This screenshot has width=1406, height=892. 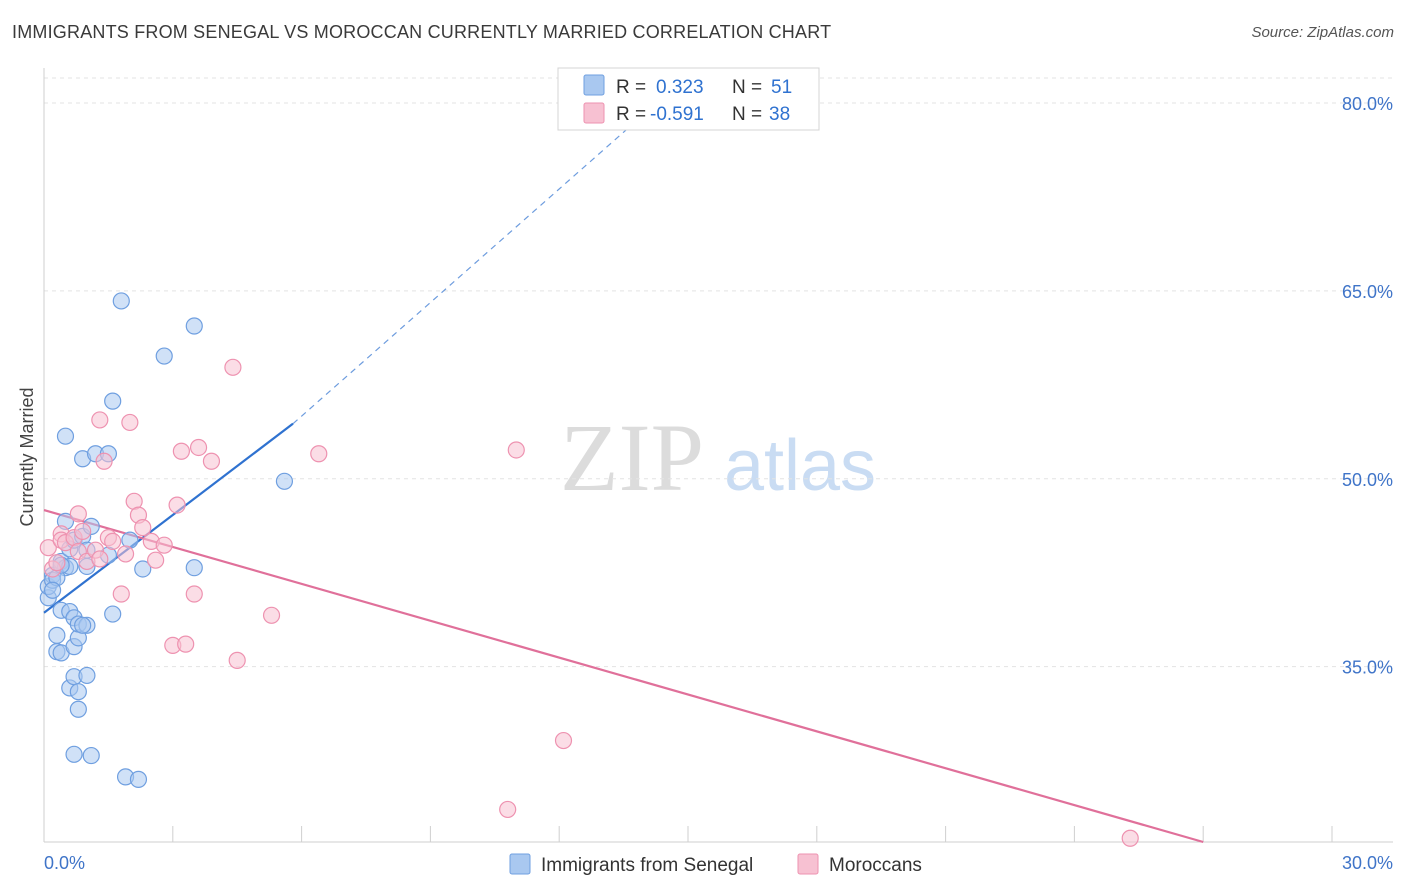 I want to click on senegal-trend-line, so click(x=168, y=518).